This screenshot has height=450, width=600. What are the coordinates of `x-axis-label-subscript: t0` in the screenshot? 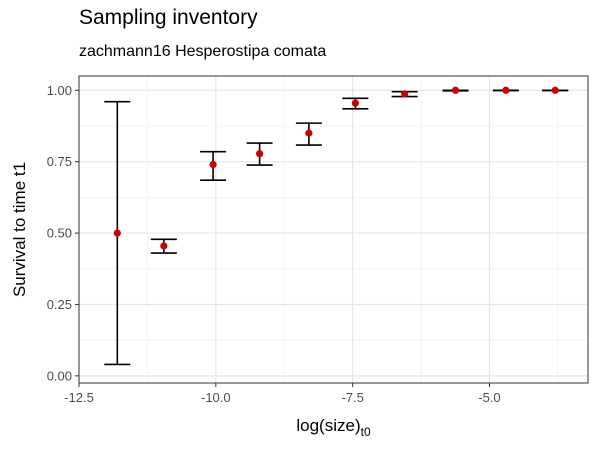 It's located at (366, 432).